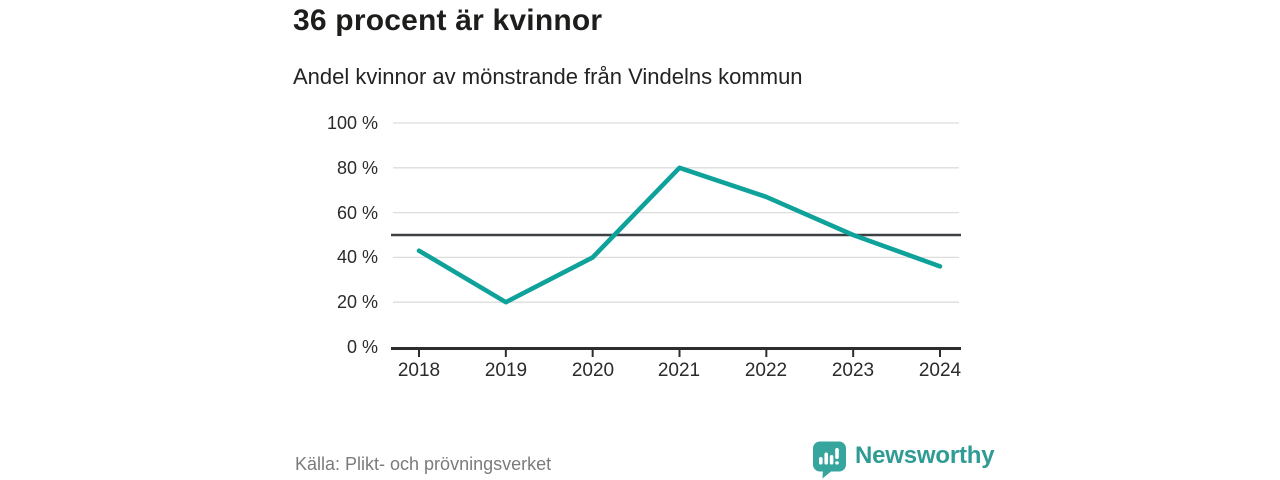 The image size is (1280, 480). What do you see at coordinates (925, 455) in the screenshot?
I see `brand-name: Newsworthy` at bounding box center [925, 455].